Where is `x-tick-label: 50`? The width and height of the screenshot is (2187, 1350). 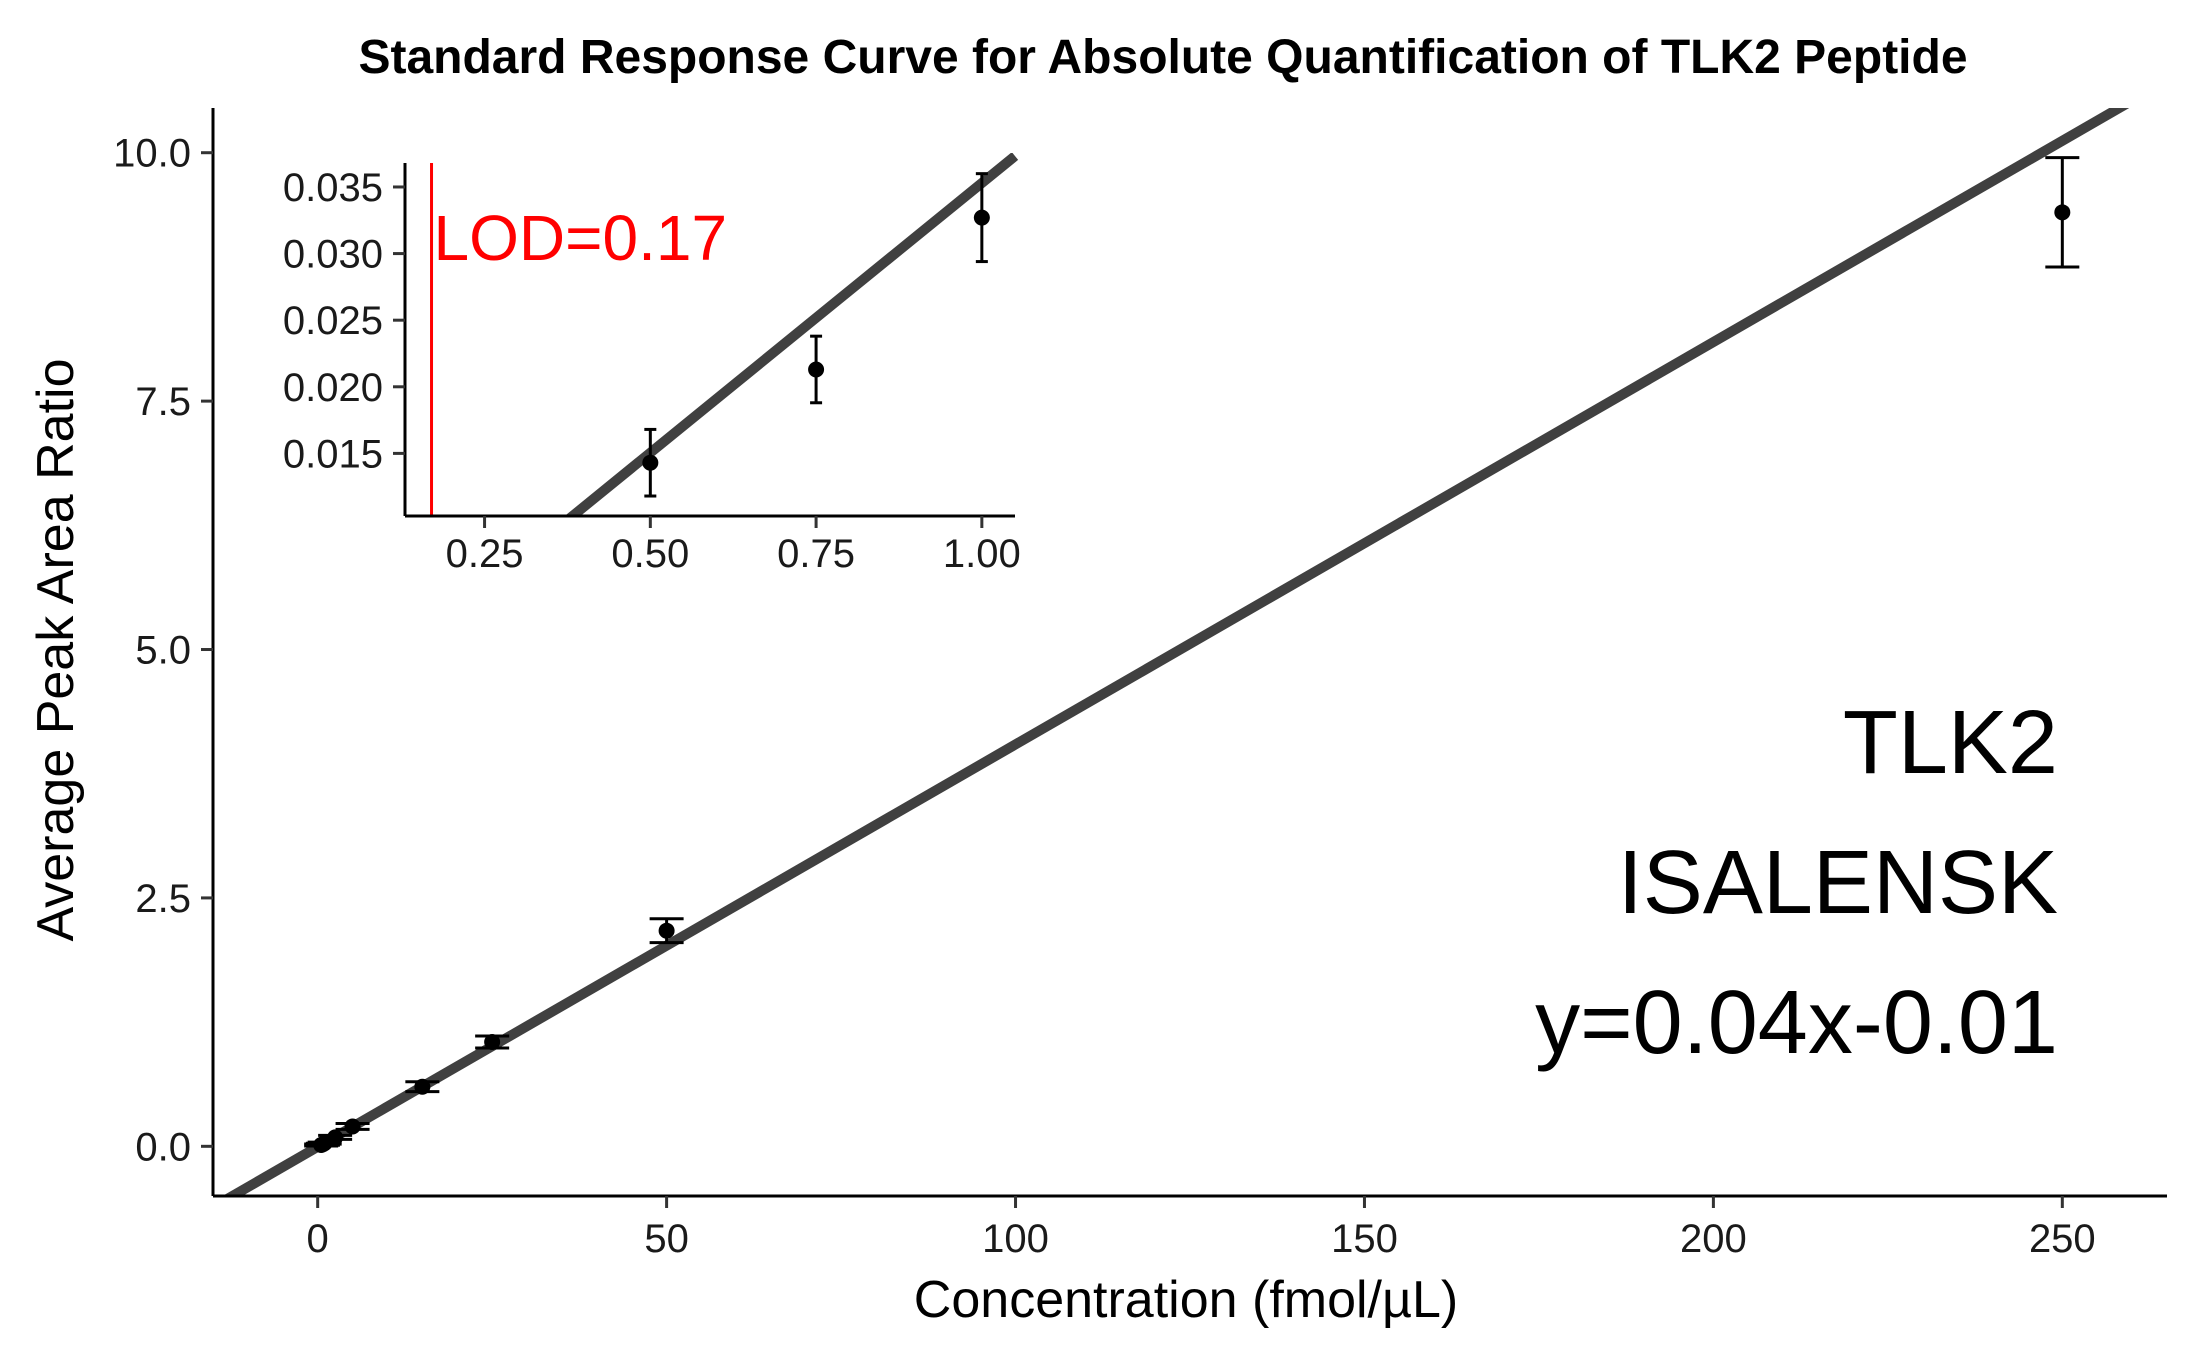
x-tick-label: 50 is located at coordinates (666, 1239).